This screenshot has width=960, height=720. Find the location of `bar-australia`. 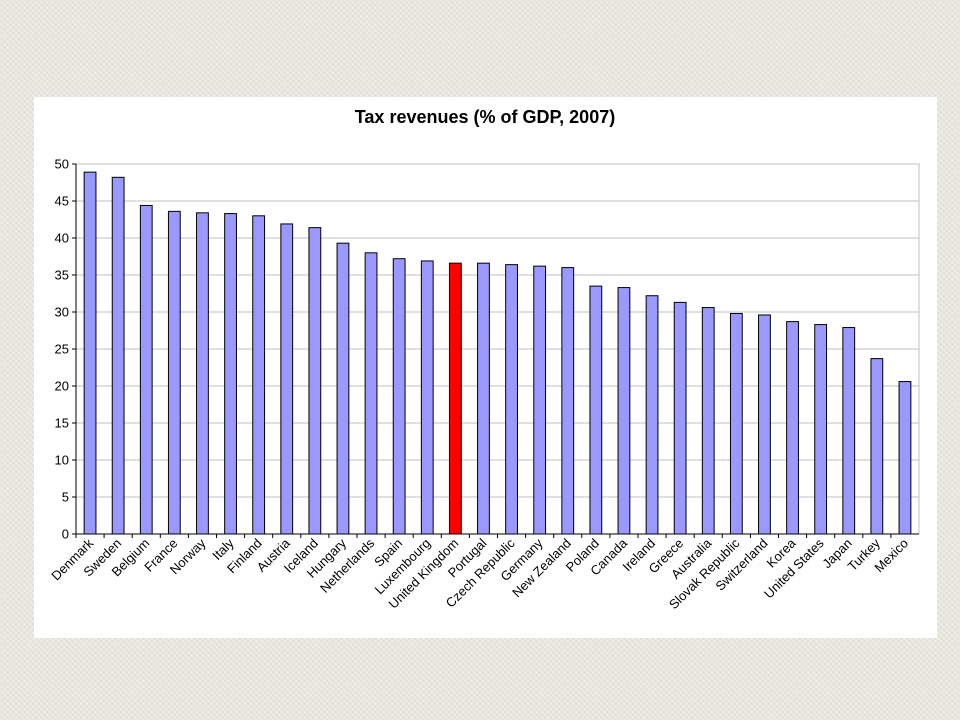

bar-australia is located at coordinates (708, 421).